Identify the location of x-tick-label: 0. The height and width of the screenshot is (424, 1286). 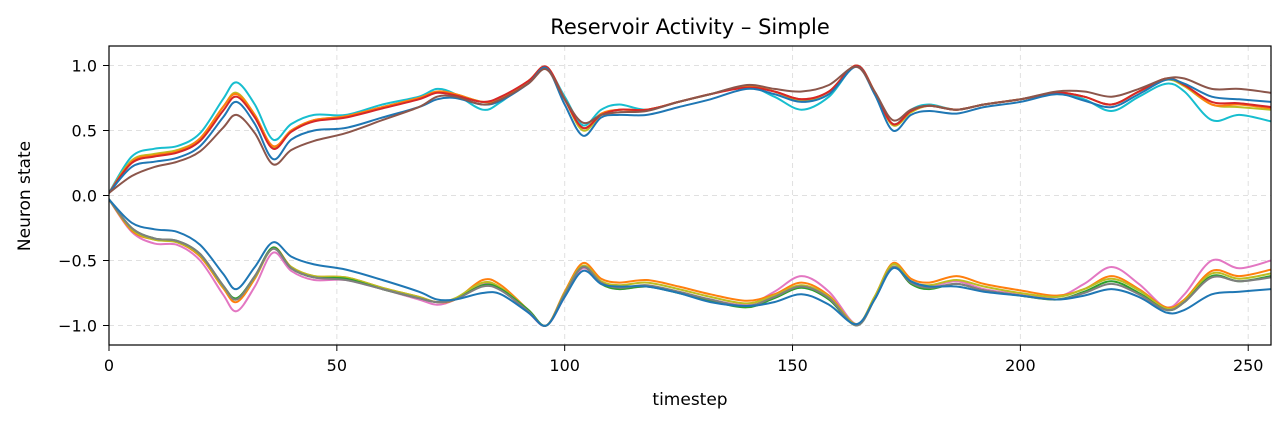
(109, 365).